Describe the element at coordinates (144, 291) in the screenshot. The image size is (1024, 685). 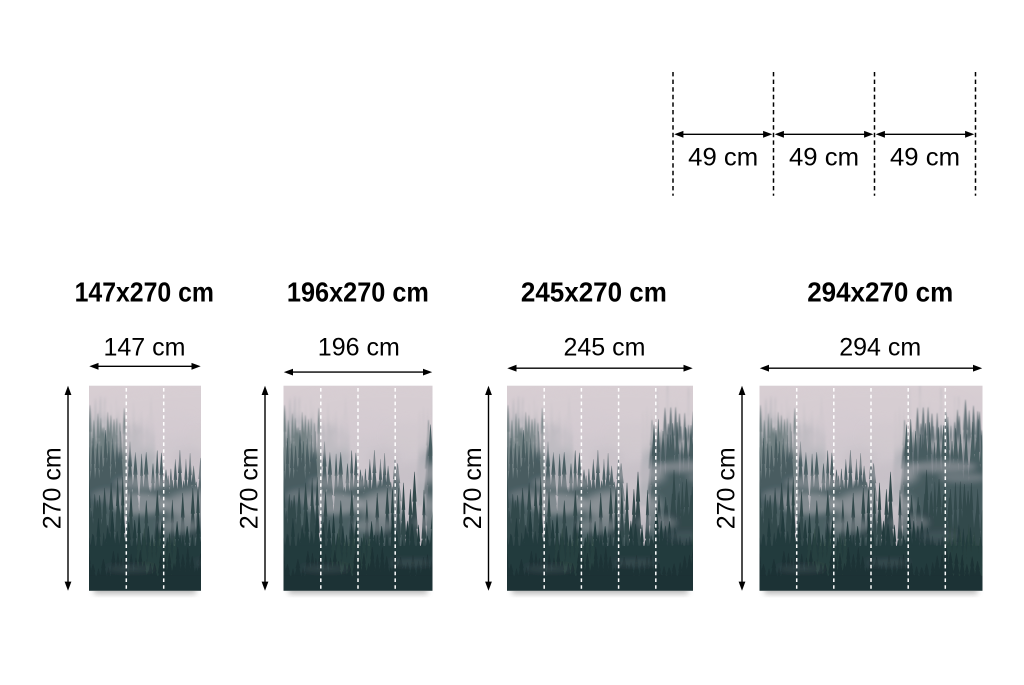
I see `svg-text: 147x270 cm` at that location.